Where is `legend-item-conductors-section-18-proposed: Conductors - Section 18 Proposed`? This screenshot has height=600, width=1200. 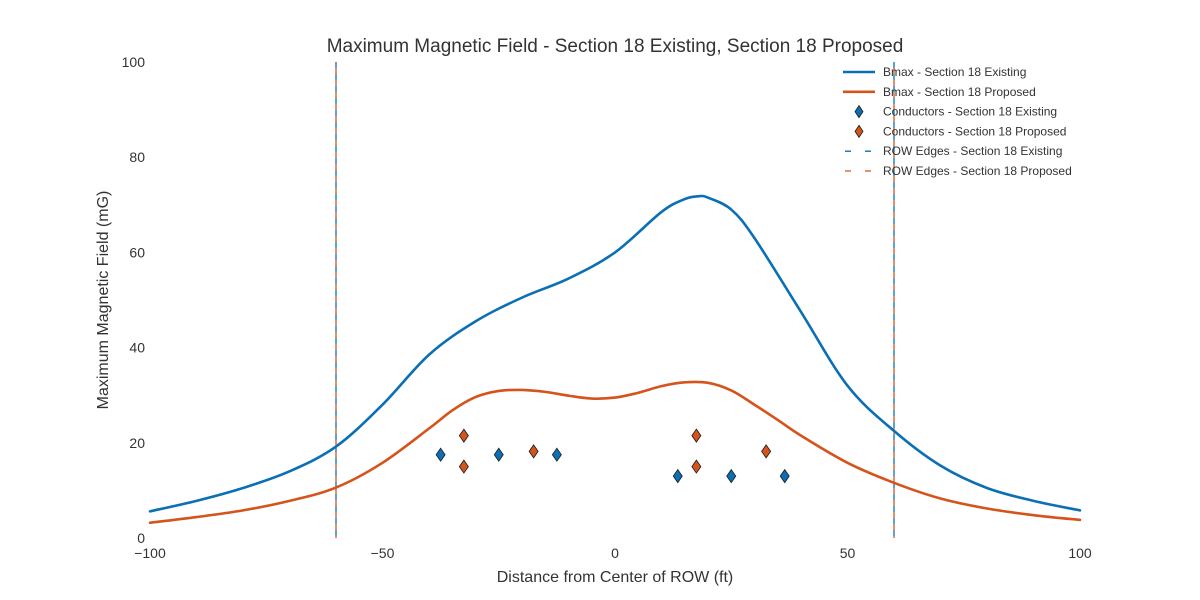
legend-item-conductors-section-18-proposed: Conductors - Section 18 Proposed is located at coordinates (960, 131).